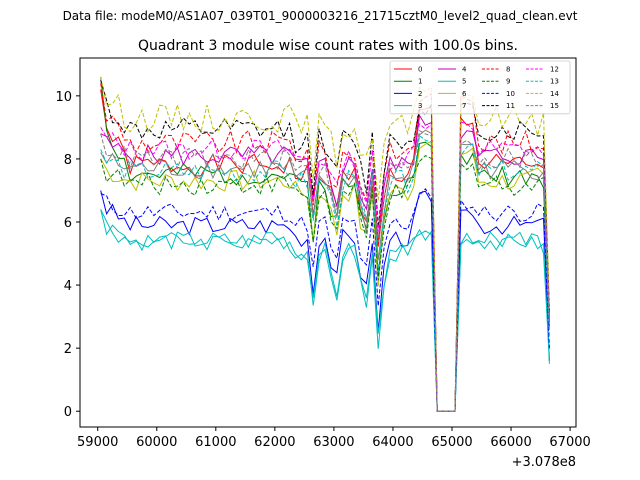 This screenshot has height=480, width=640. I want to click on x-tick-label: 62000, so click(274, 442).